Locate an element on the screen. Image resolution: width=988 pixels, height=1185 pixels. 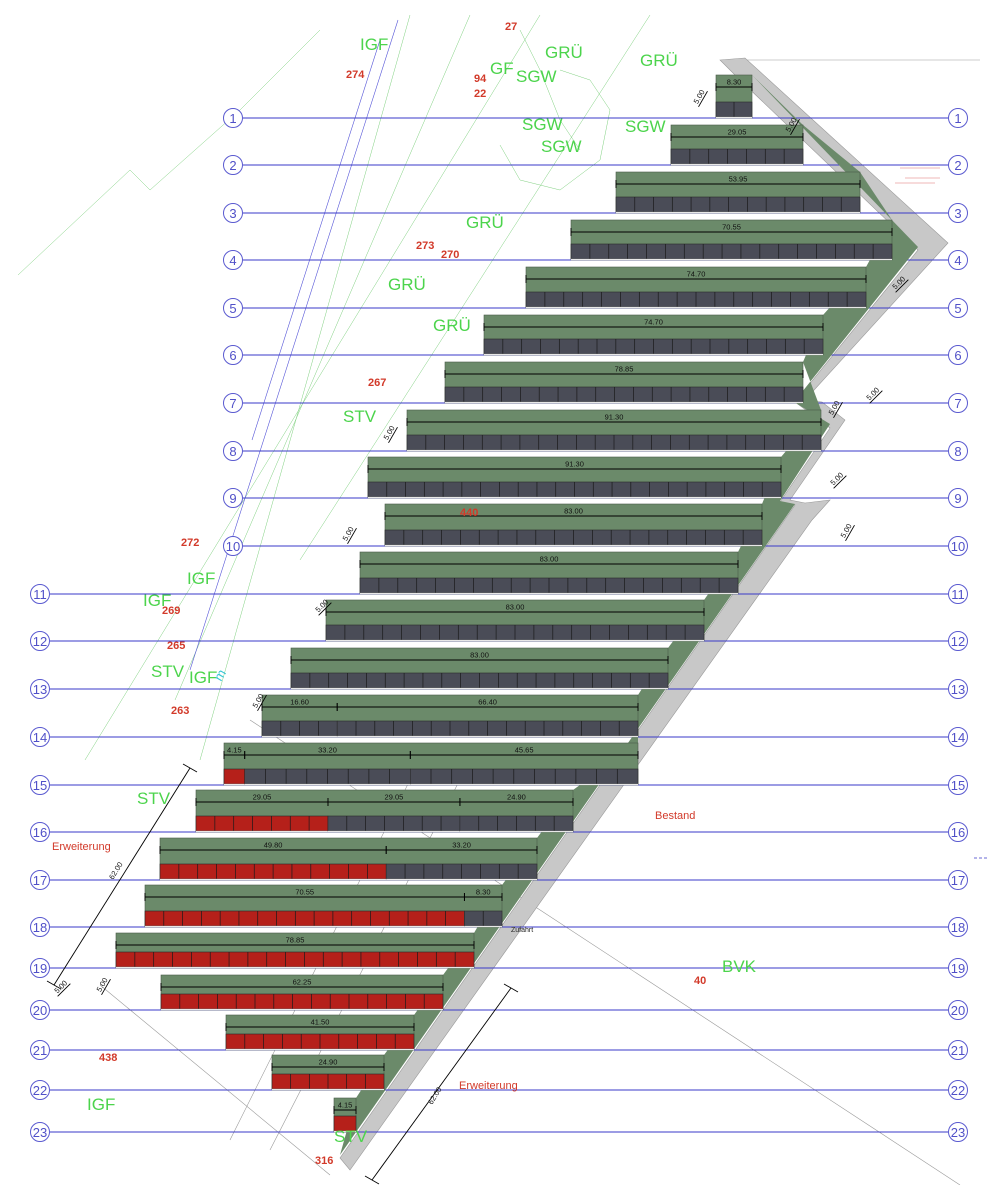
grid-number-right: 8 is located at coordinates (957, 451).